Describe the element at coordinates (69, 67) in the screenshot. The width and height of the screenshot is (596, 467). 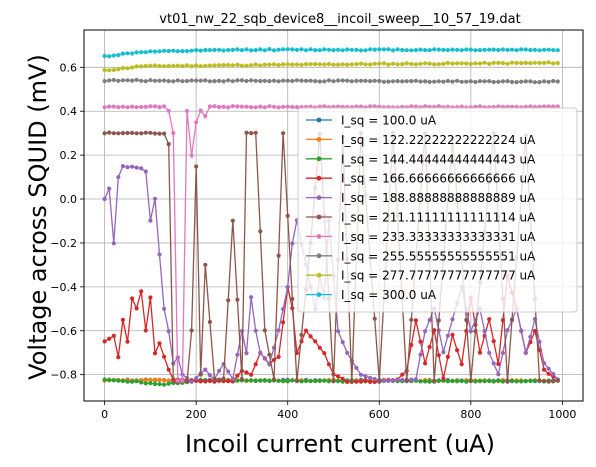
I see `y-tick-label: 0.6` at that location.